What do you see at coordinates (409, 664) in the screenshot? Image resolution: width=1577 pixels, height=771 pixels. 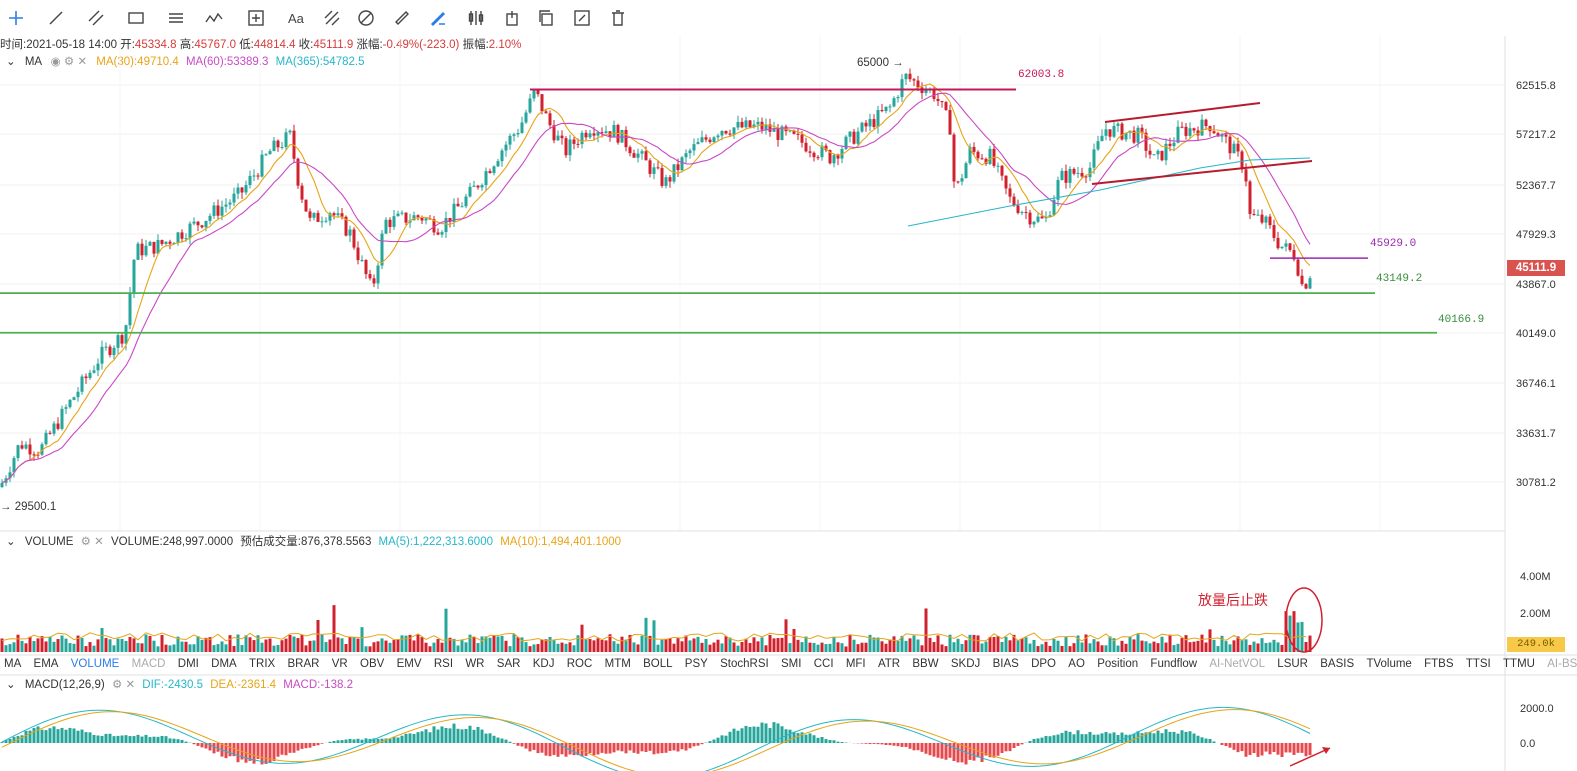 I see `tab-emv: EMV` at bounding box center [409, 664].